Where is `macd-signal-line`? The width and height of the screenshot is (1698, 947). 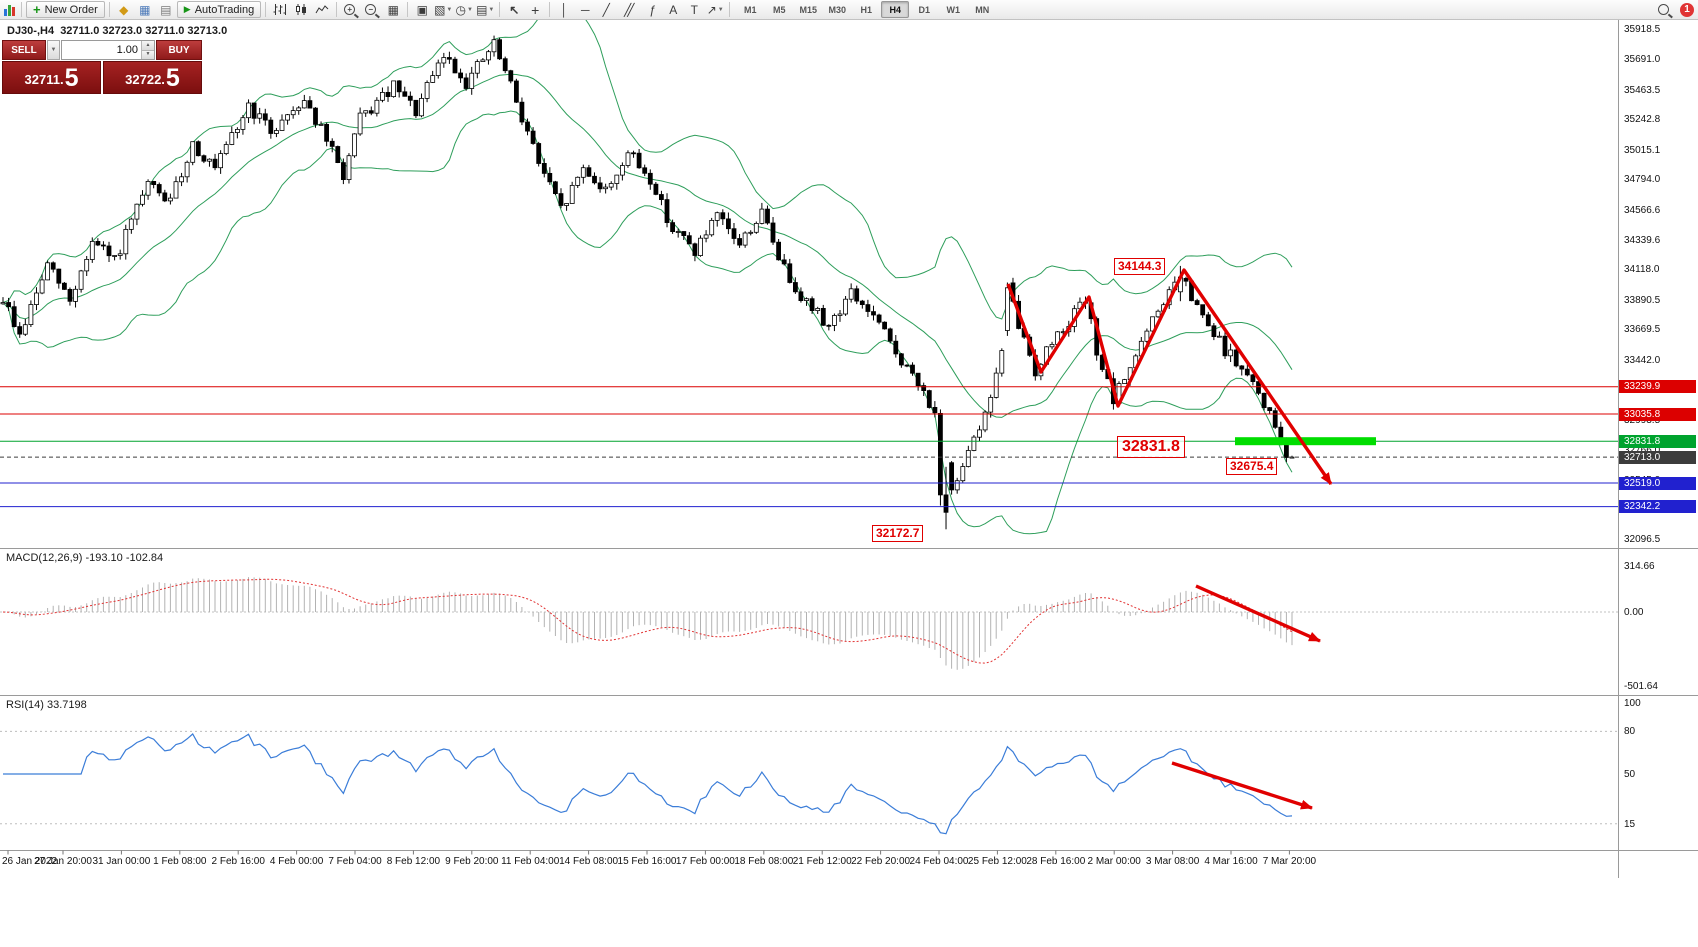 macd-signal-line is located at coordinates (647, 621).